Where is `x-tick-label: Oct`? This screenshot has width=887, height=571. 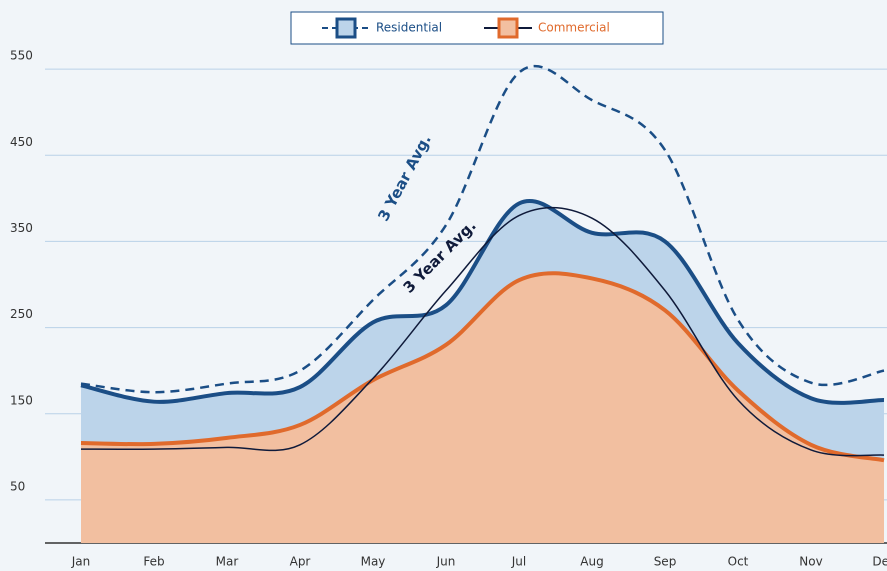
x-tick-label: Oct is located at coordinates (738, 562).